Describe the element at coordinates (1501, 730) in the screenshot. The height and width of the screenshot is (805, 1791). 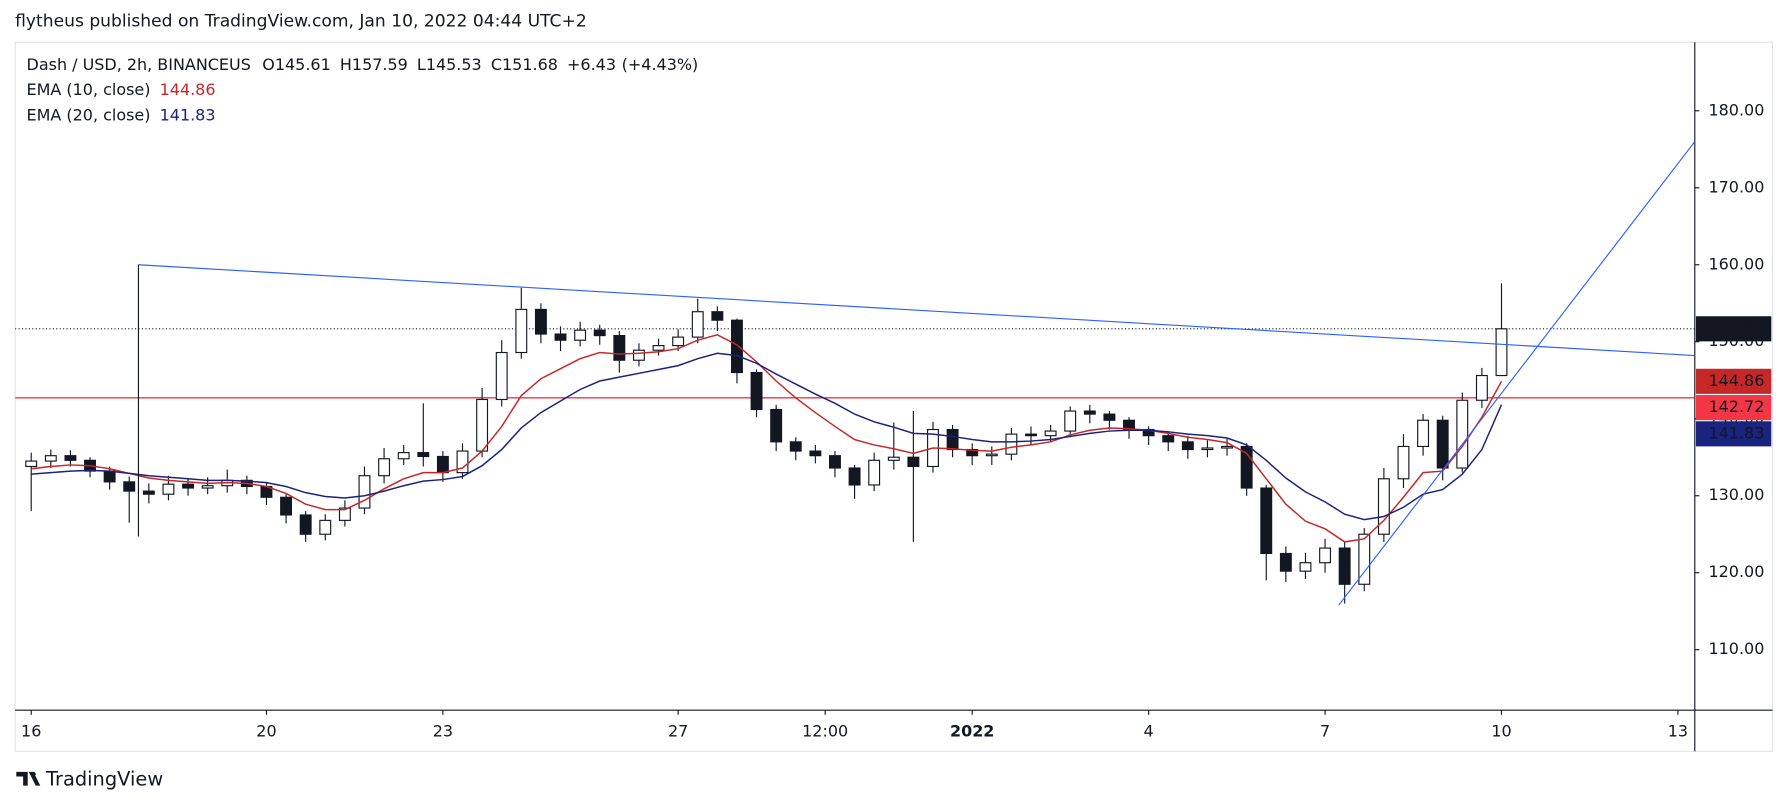
I see `x-tick-label: 10` at that location.